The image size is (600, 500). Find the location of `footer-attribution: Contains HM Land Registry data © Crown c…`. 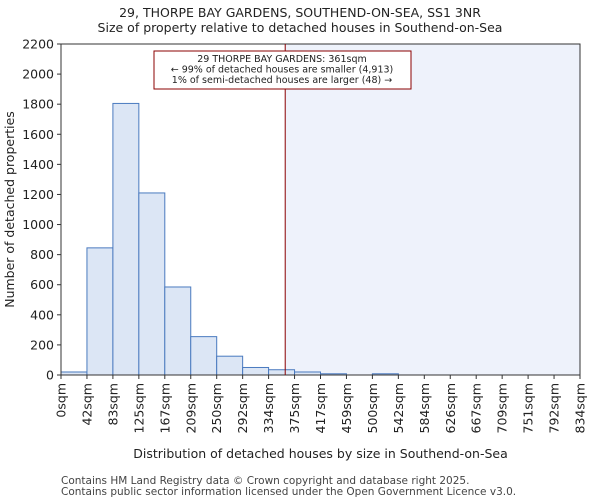

footer-attribution: Contains HM Land Registry data © Crown c… is located at coordinates (265, 481).